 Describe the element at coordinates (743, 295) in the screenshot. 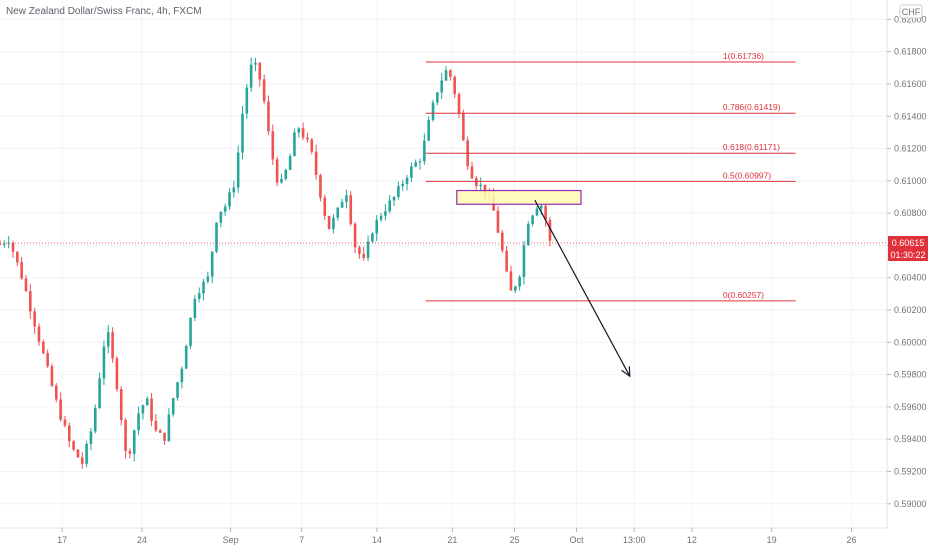

I see `fib-level-label: 0(0.60257)` at that location.